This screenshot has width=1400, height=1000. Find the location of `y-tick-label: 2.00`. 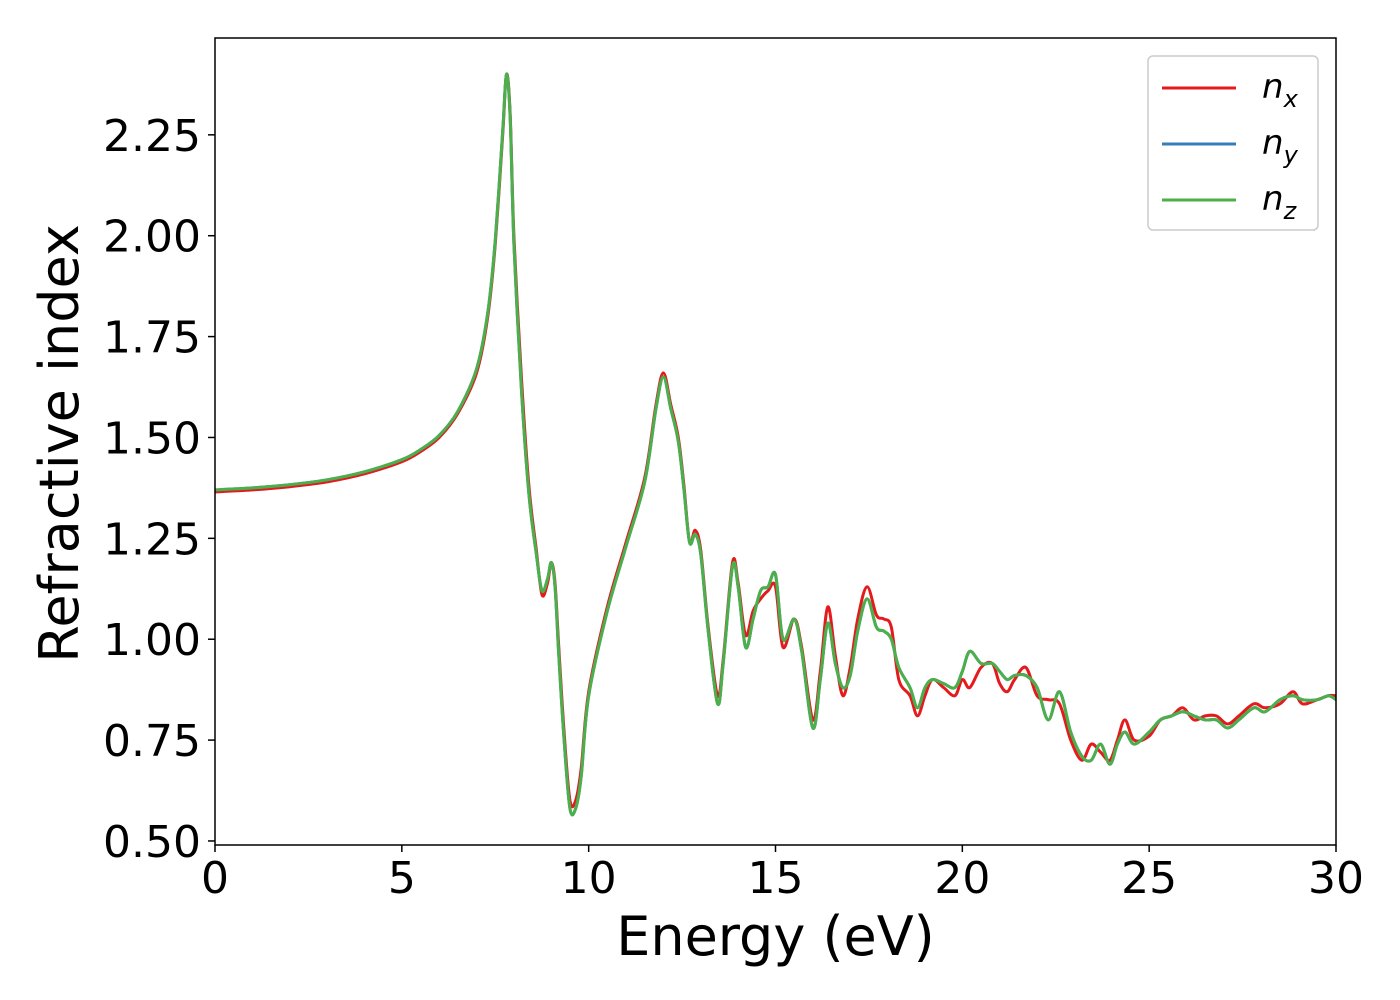

y-tick-label: 2.00 is located at coordinates (152, 237).